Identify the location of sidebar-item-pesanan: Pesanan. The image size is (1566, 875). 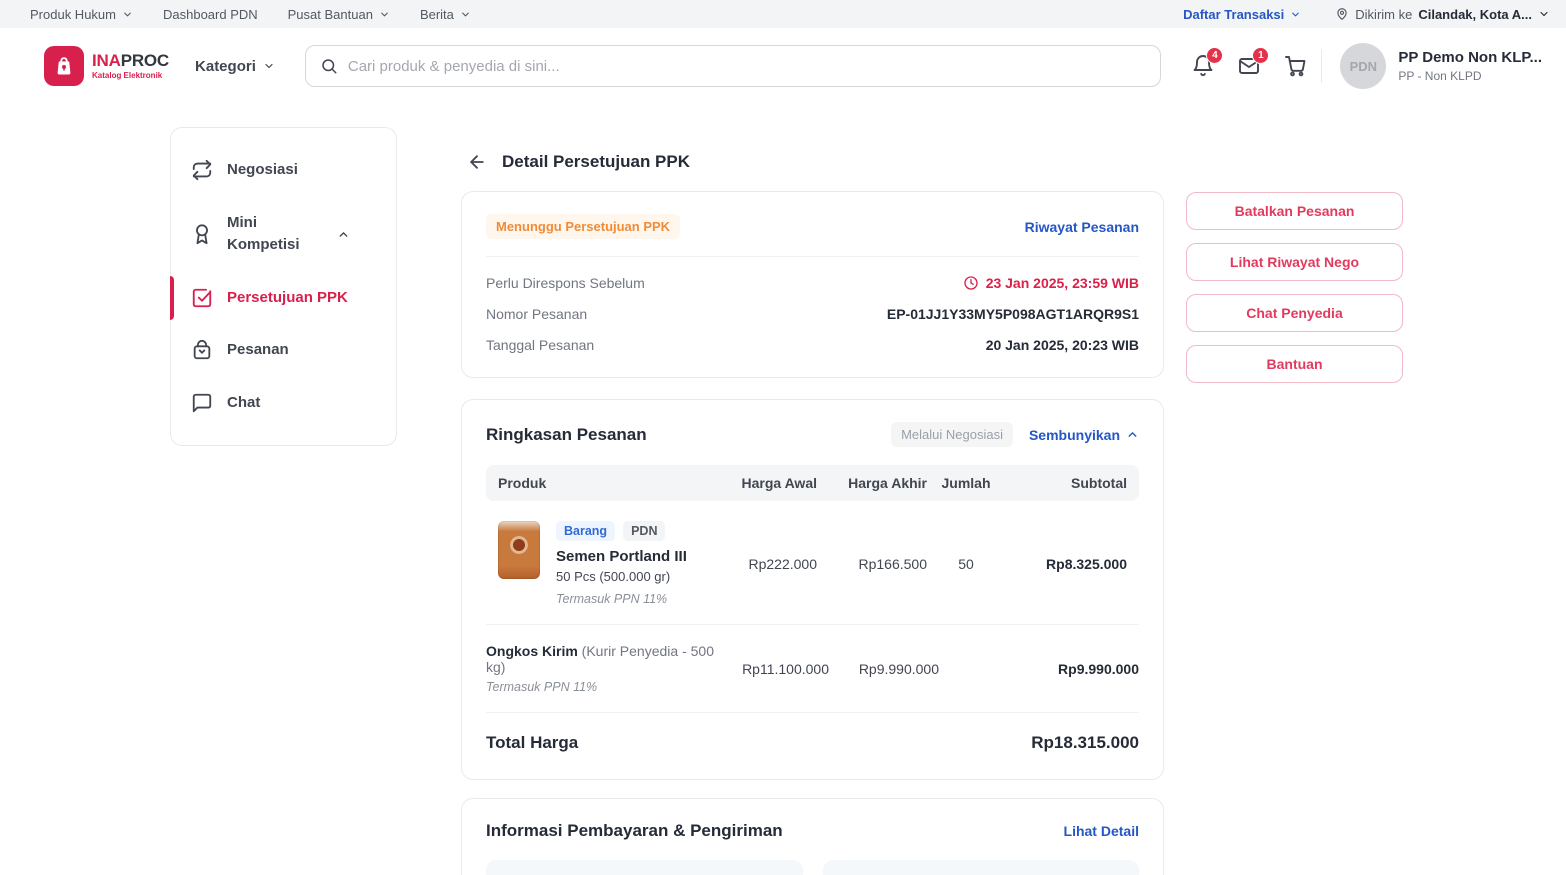
(283, 350).